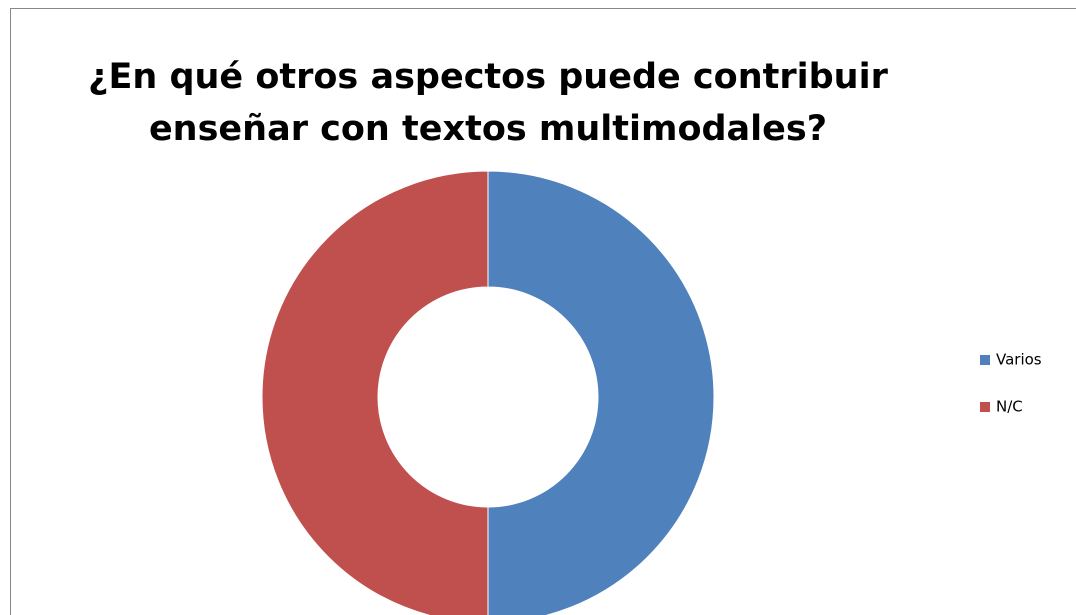  What do you see at coordinates (1009, 407) in the screenshot?
I see `legend-label: N/C` at bounding box center [1009, 407].